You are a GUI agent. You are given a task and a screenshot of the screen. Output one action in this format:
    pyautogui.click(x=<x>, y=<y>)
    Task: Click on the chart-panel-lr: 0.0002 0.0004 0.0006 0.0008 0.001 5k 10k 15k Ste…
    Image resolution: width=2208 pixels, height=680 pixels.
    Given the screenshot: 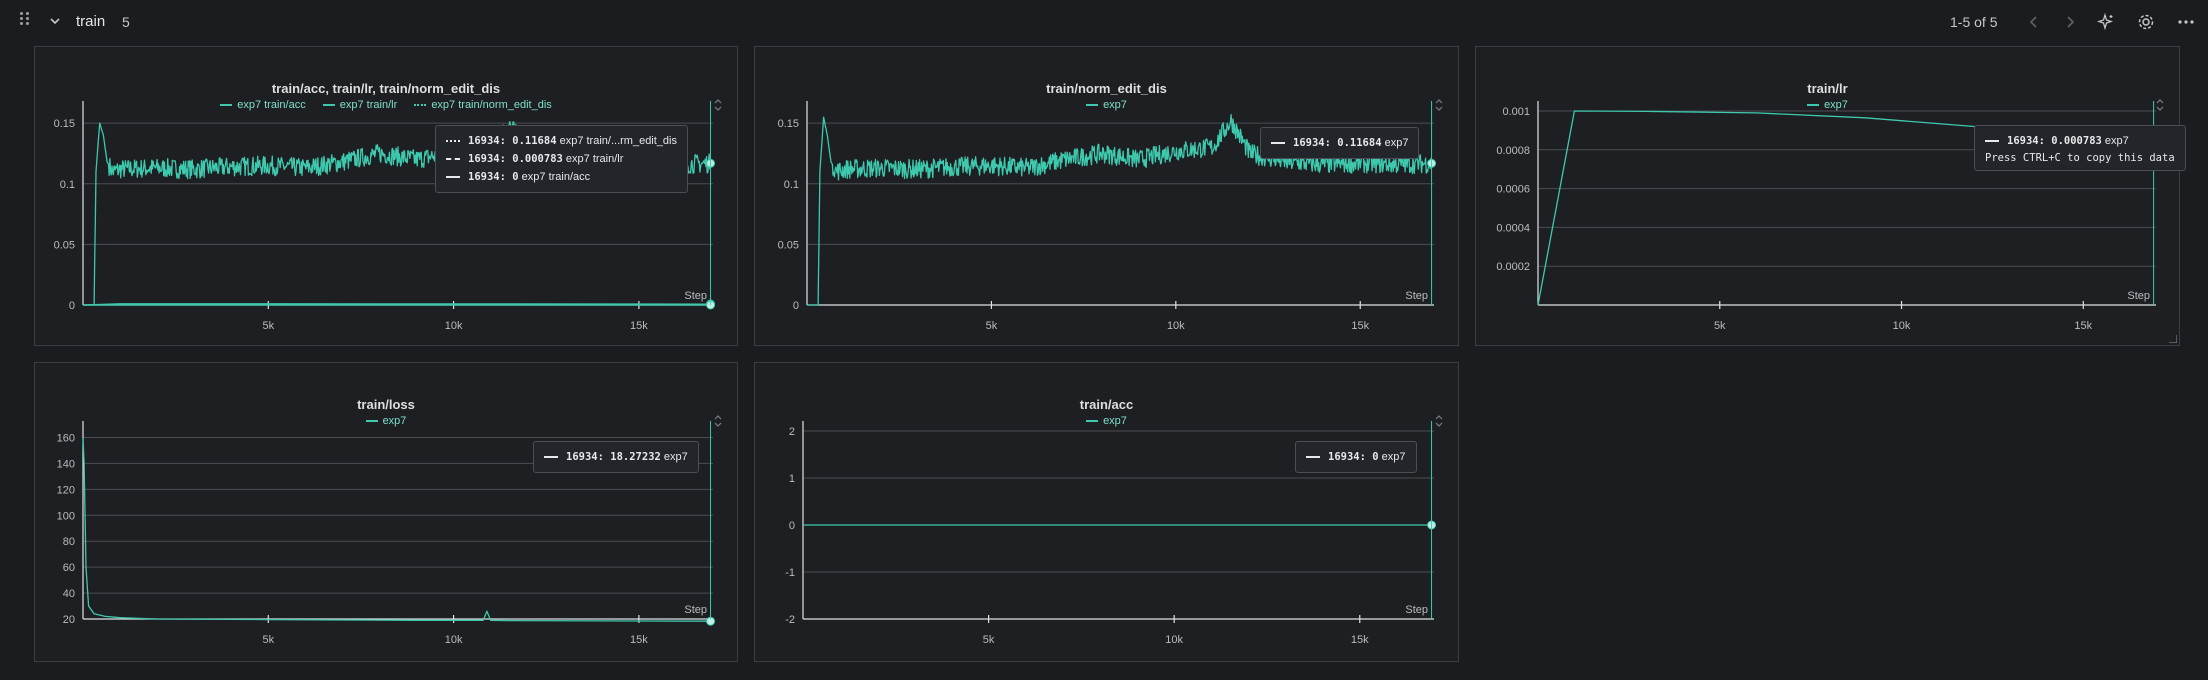 What is the action you would take?
    pyautogui.click(x=1830, y=196)
    